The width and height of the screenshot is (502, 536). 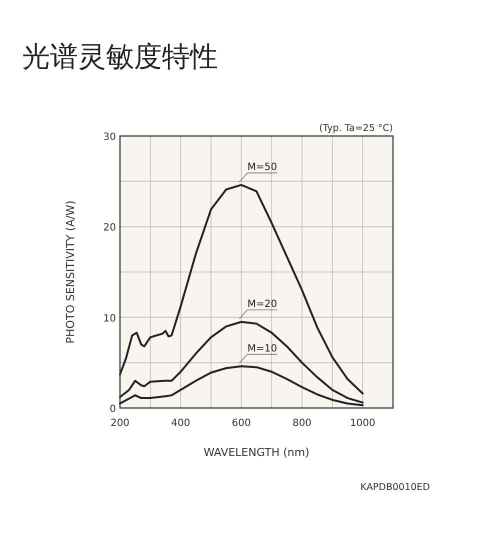 What do you see at coordinates (120, 56) in the screenshot?
I see `chart-title: 光谱灵敏度特性` at bounding box center [120, 56].